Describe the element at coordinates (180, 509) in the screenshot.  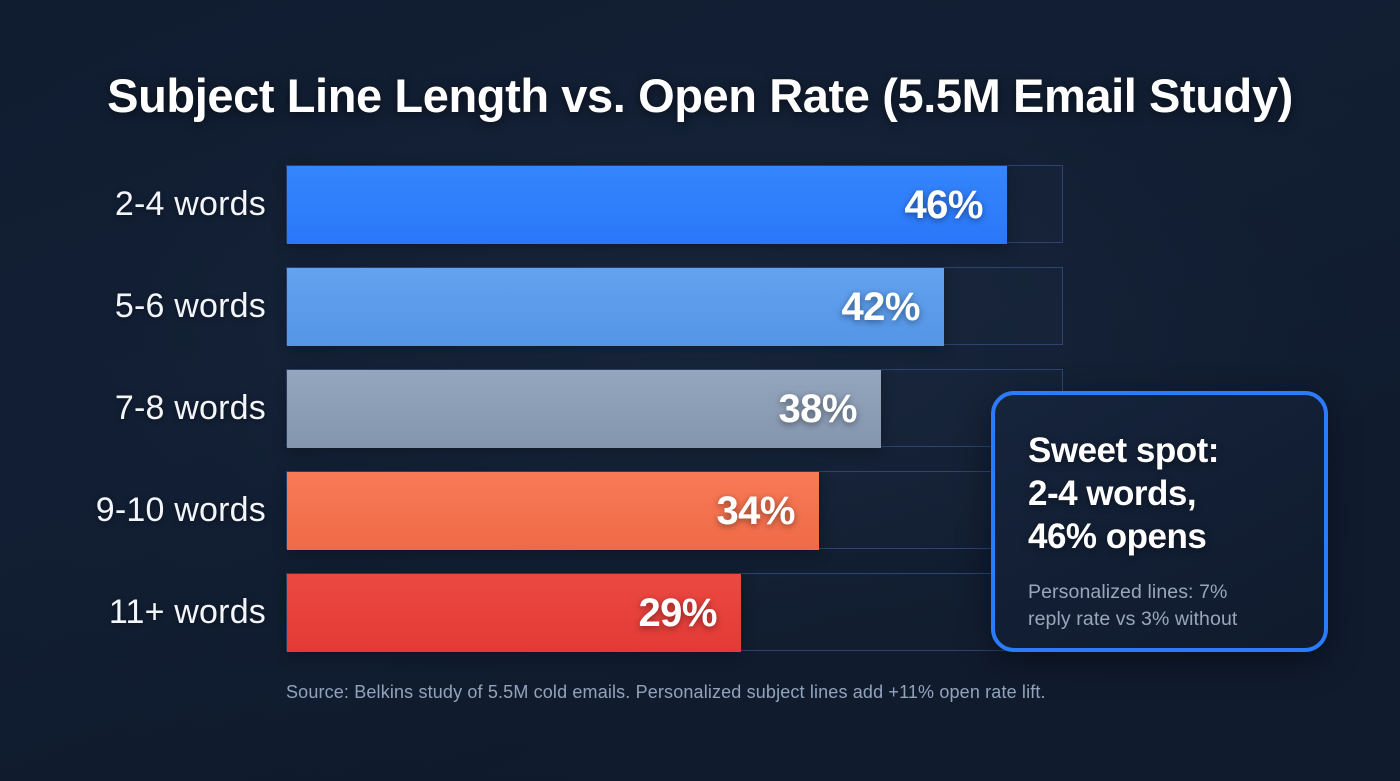
I see `bar-category-label: 9-10 words` at that location.